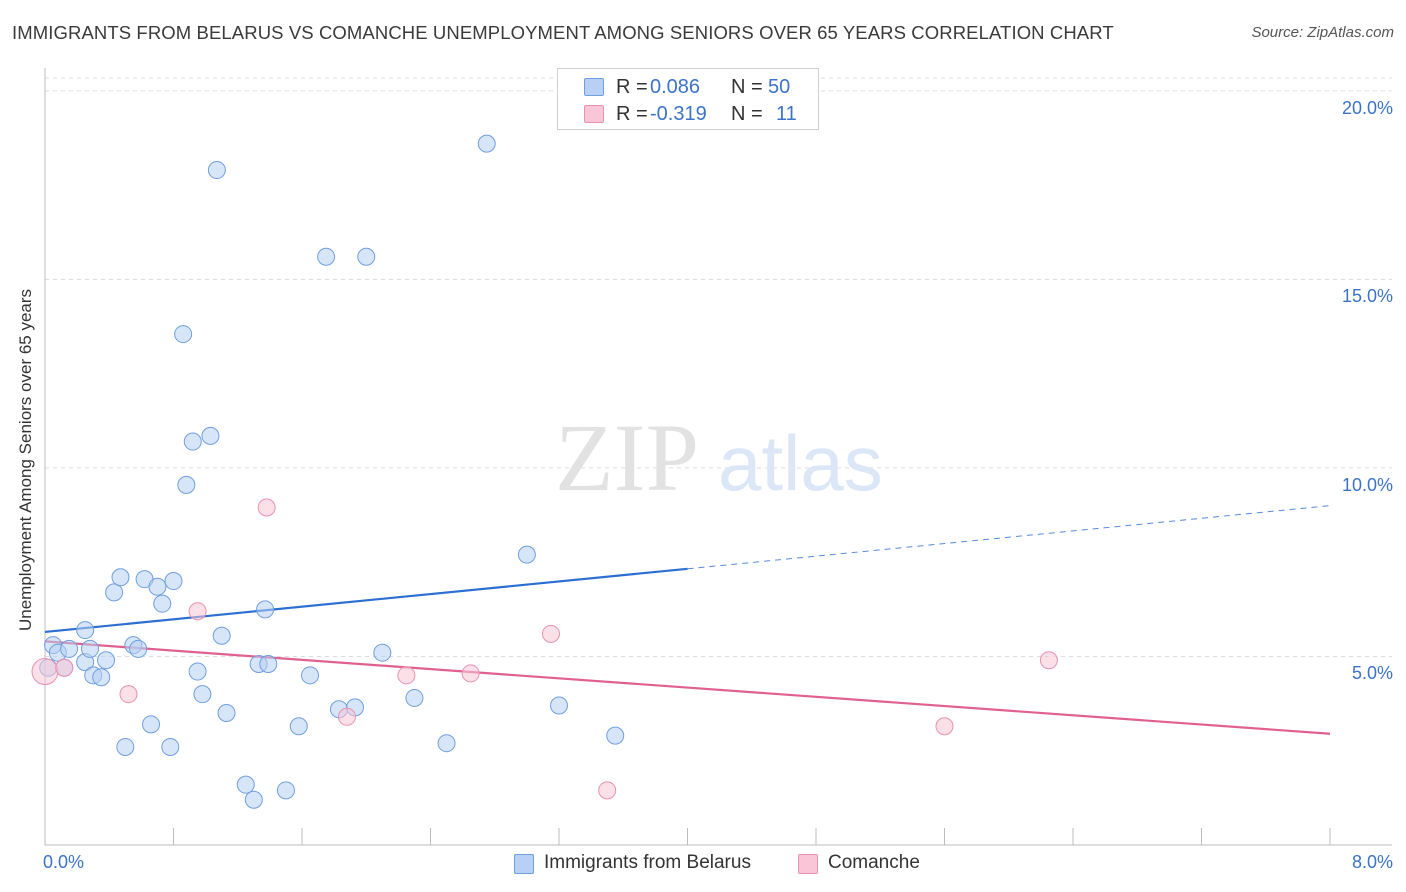 The height and width of the screenshot is (892, 1406). Describe the element at coordinates (1367, 484) in the screenshot. I see `y-tick-label: 10.0%` at that location.